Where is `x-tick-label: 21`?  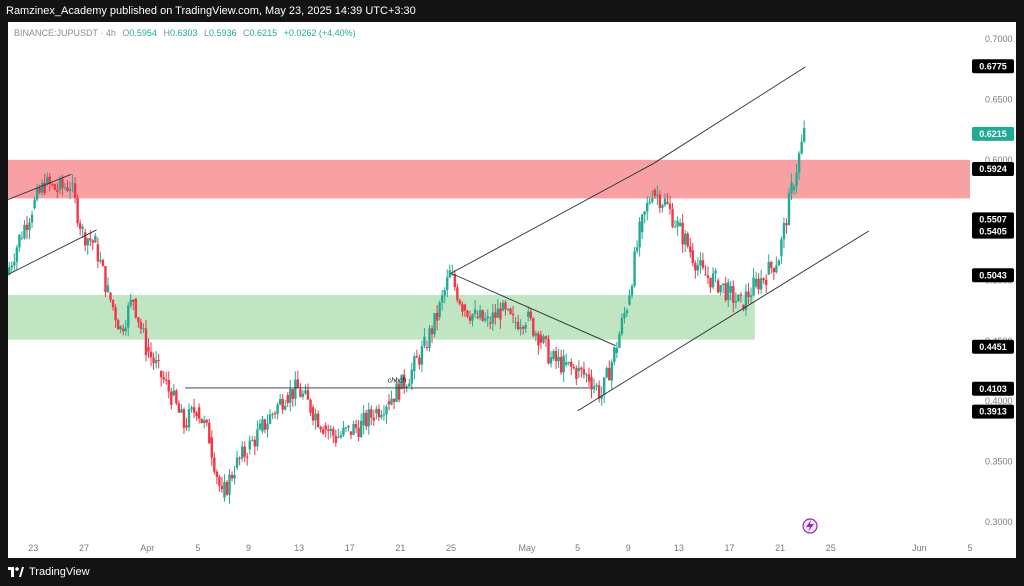
x-tick-label: 21 is located at coordinates (400, 548).